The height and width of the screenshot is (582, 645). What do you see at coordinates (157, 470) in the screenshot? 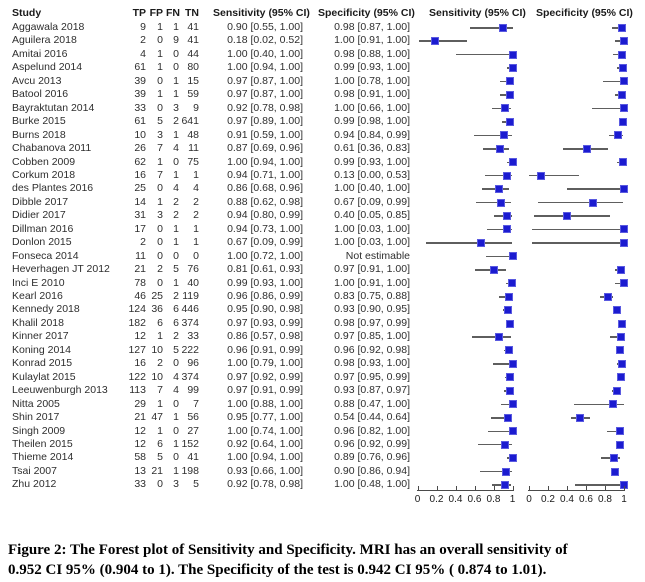
I see `fp-value: 21` at bounding box center [157, 470].